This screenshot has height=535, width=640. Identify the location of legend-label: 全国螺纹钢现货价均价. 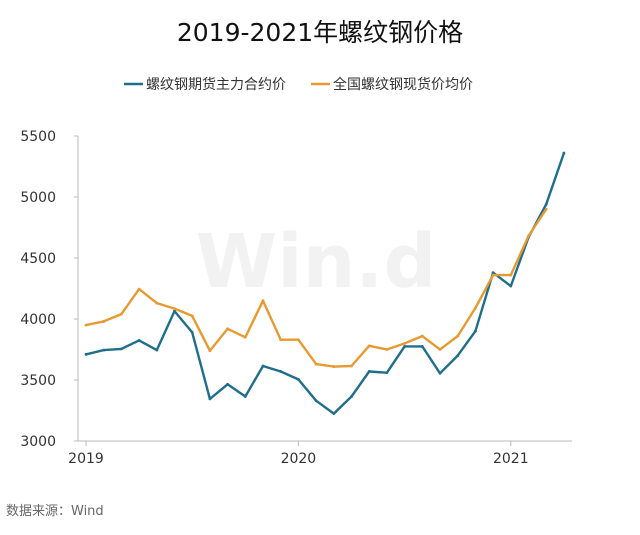
(403, 84).